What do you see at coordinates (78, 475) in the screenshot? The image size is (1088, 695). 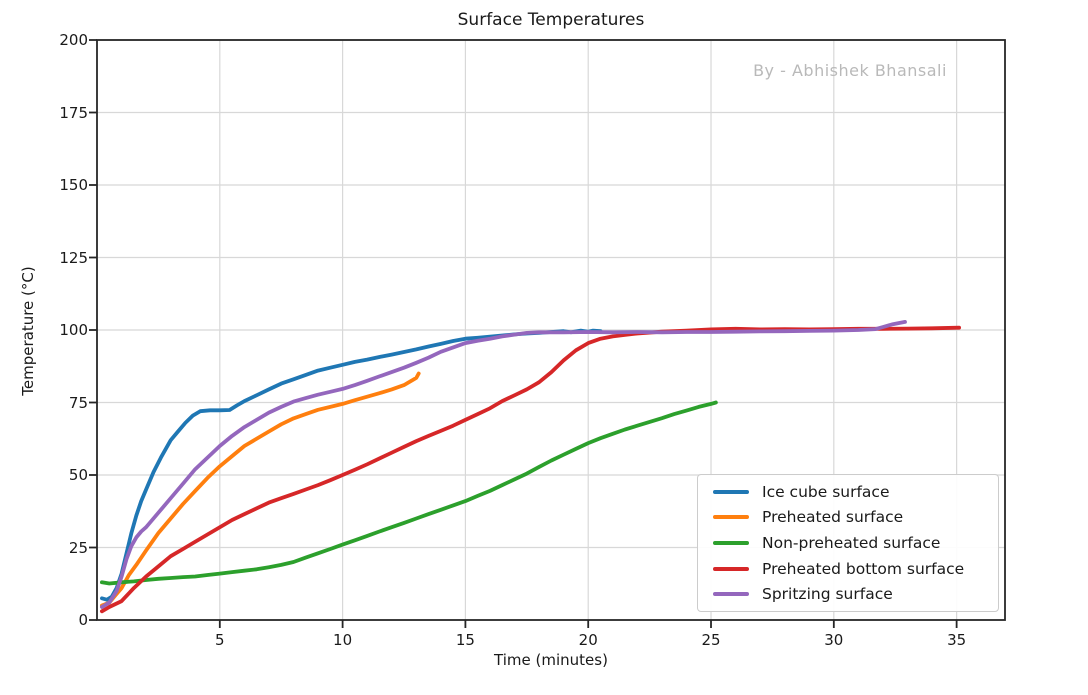 I see `y-tick-label: 50` at bounding box center [78, 475].